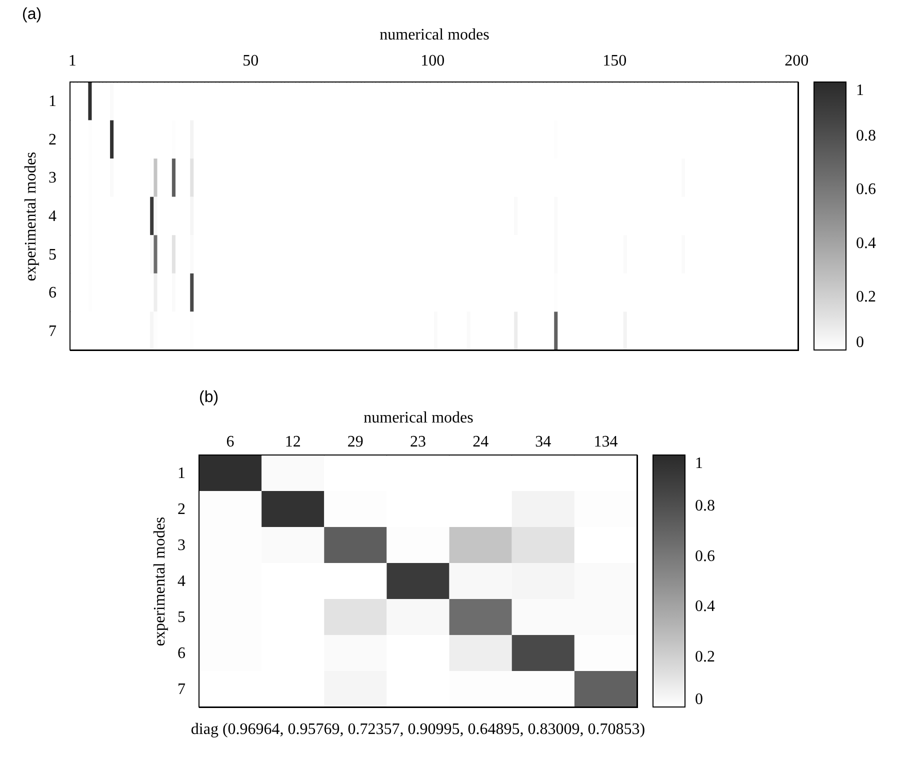 The image size is (899, 758). I want to click on x-tick-label: 24, so click(480, 442).